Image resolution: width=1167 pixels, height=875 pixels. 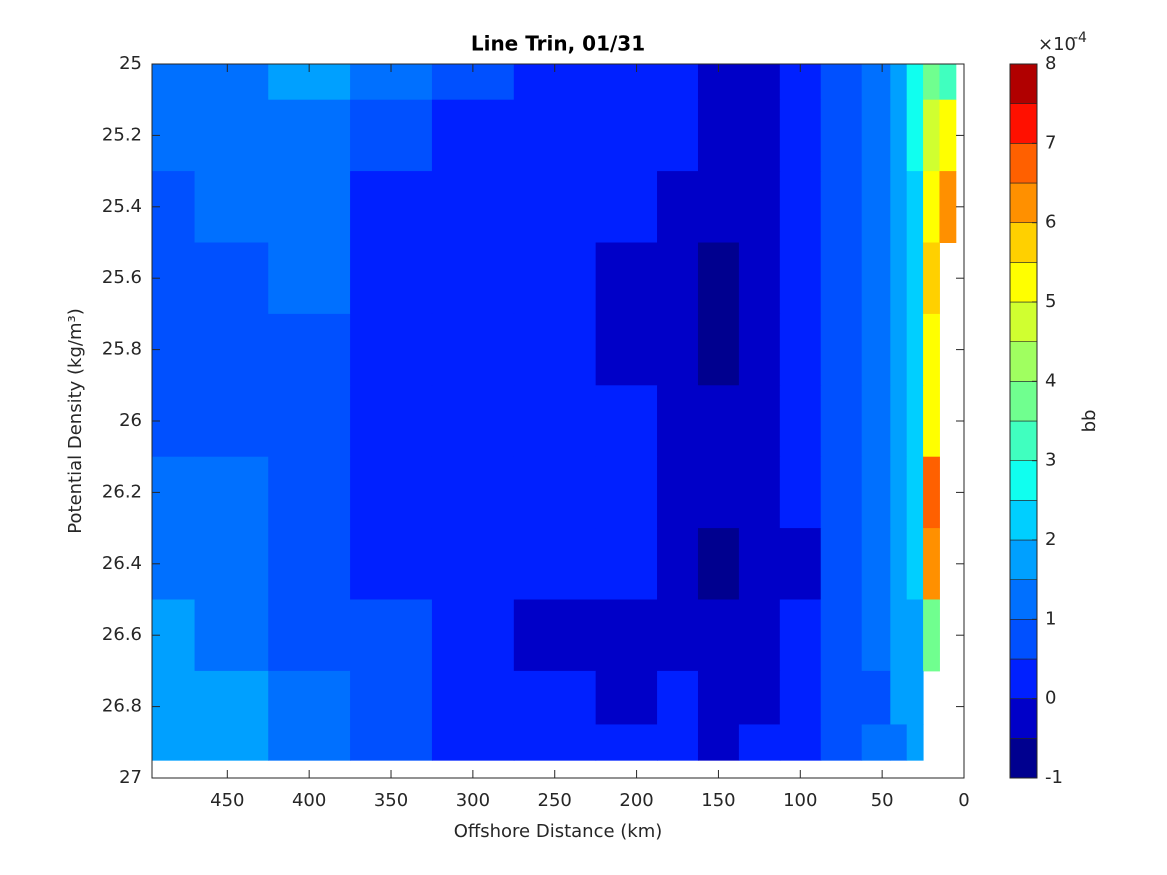 What do you see at coordinates (800, 800) in the screenshot?
I see `x-tick-label: 100` at bounding box center [800, 800].